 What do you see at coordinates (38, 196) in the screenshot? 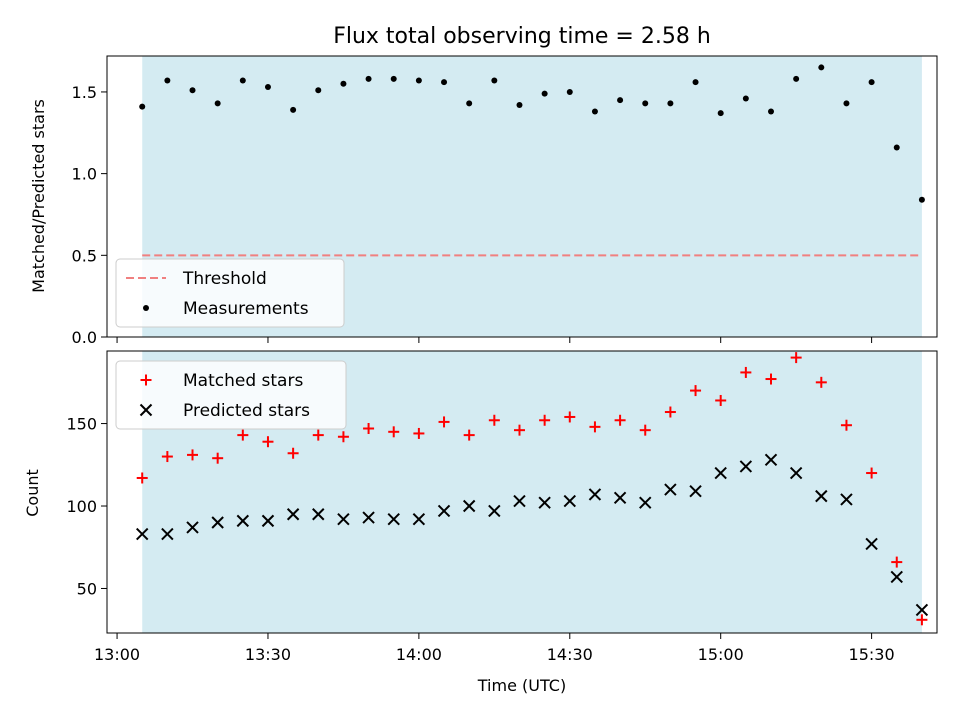
I see `top-y-axis-label: Matched/Predicted stars` at bounding box center [38, 196].